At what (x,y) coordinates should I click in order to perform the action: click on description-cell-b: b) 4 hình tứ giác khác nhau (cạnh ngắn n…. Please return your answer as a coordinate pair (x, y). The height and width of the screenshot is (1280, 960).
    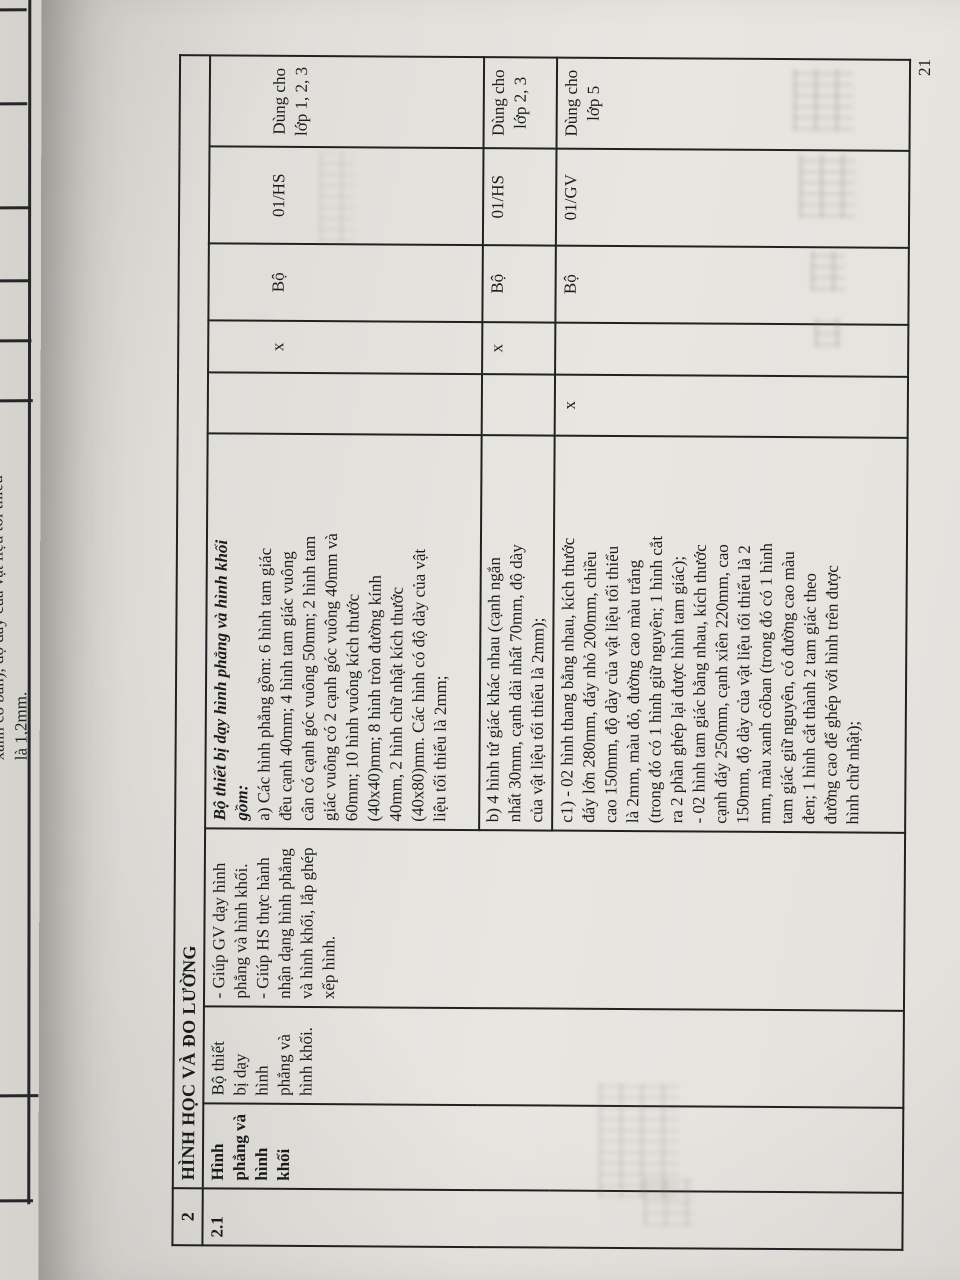
    Looking at the image, I should click on (517, 633).